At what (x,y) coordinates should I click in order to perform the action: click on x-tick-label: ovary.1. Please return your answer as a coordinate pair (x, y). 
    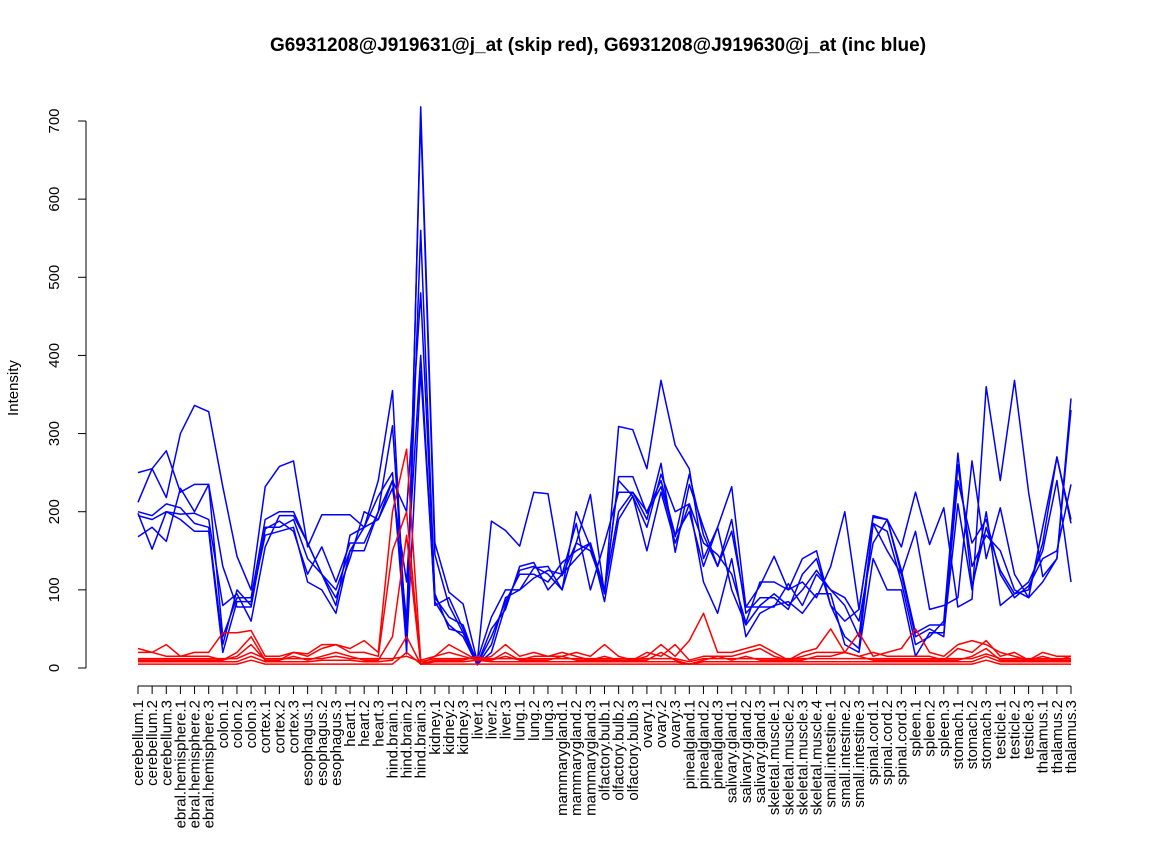
    Looking at the image, I should click on (647, 724).